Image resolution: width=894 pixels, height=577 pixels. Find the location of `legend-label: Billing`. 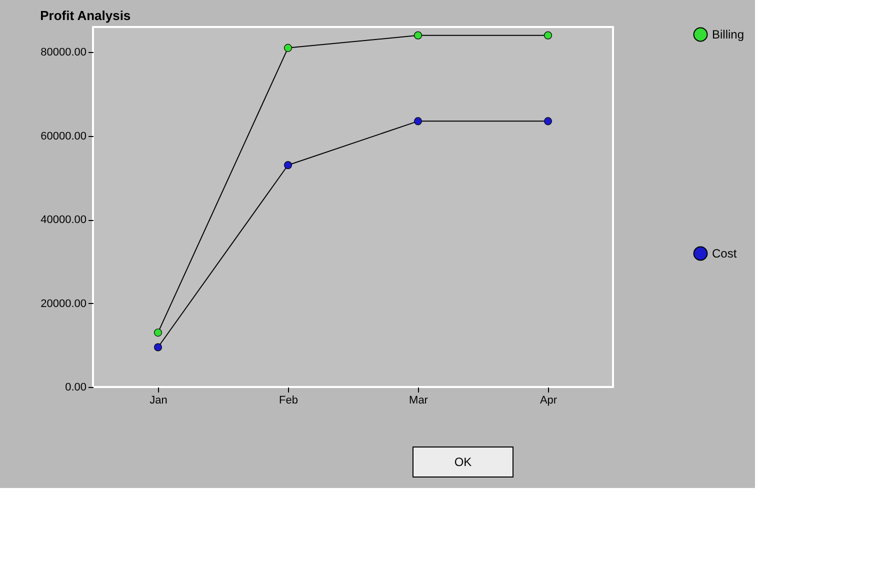

legend-label: Billing is located at coordinates (728, 35).